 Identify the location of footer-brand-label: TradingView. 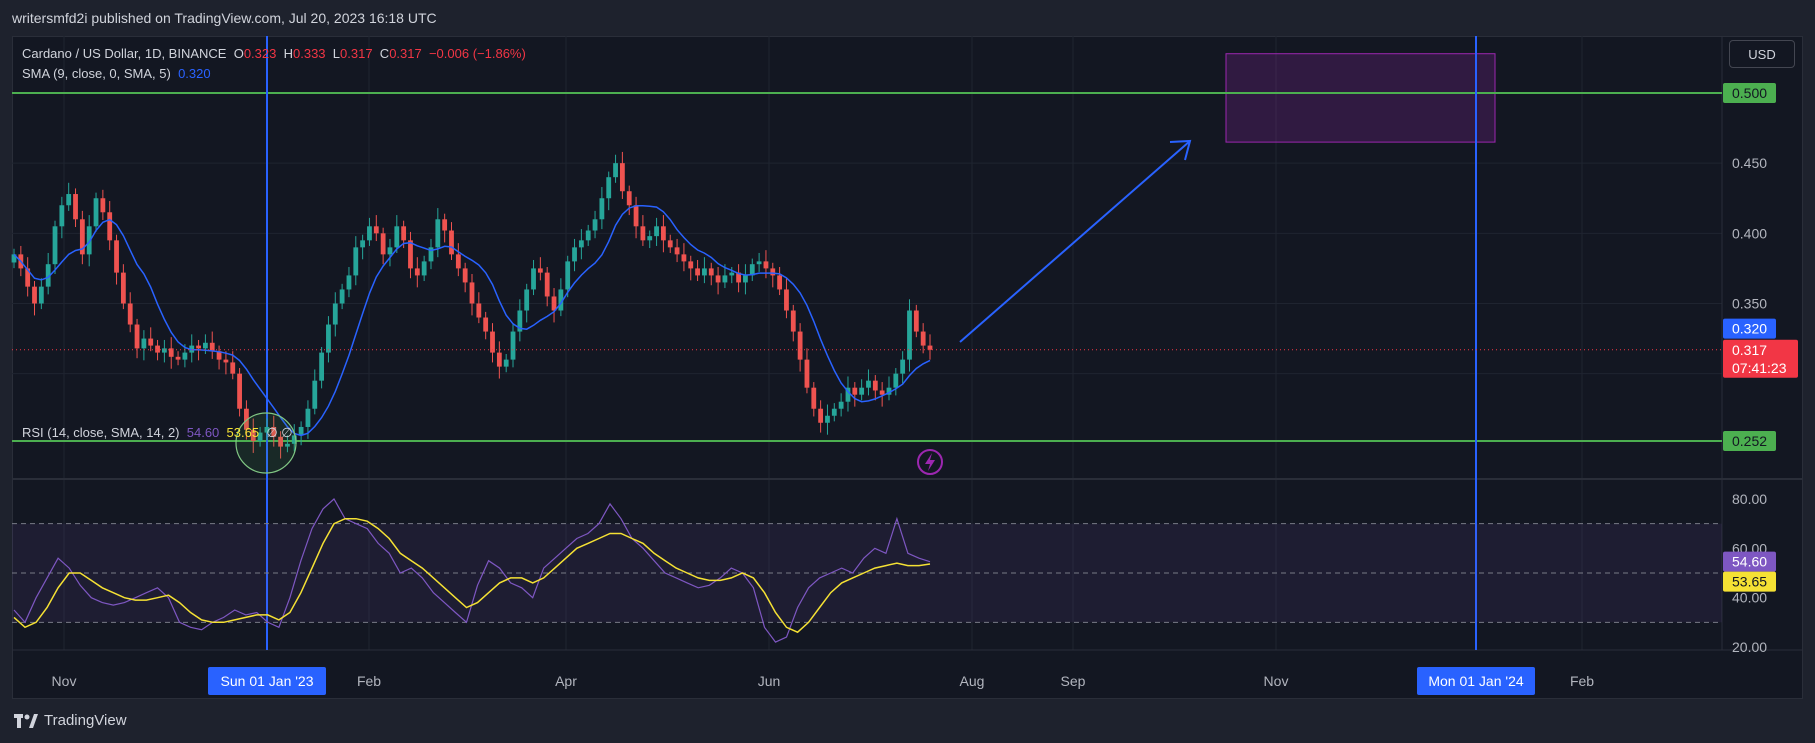
(85, 720).